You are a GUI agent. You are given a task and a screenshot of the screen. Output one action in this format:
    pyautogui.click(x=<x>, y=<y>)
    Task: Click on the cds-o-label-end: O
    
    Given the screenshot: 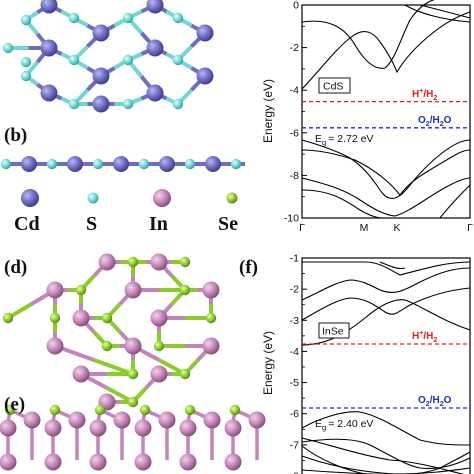 What is the action you would take?
    pyautogui.click(x=448, y=120)
    